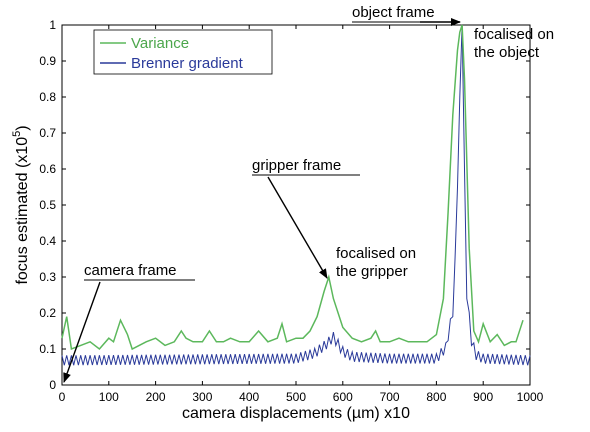 The image size is (590, 432). Describe the element at coordinates (296, 165) in the screenshot. I see `annotation-gripper-frame: gripper frame` at that location.